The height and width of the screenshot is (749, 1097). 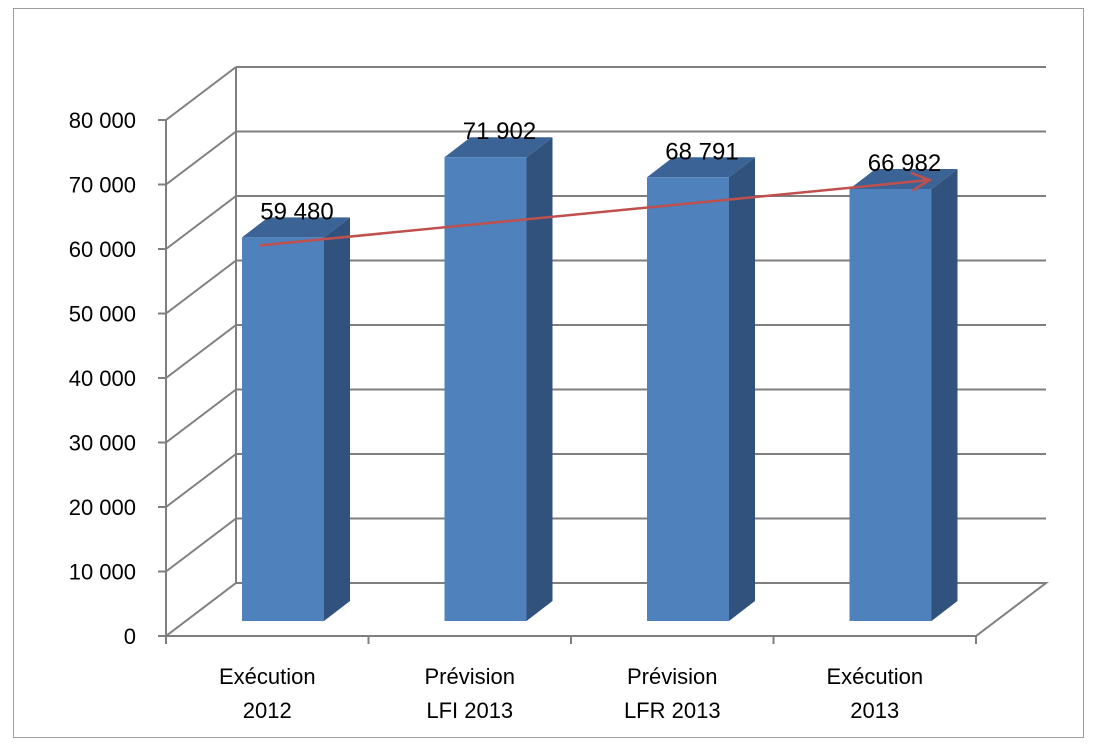 I want to click on y-tick-label: 70 000, so click(x=102, y=185).